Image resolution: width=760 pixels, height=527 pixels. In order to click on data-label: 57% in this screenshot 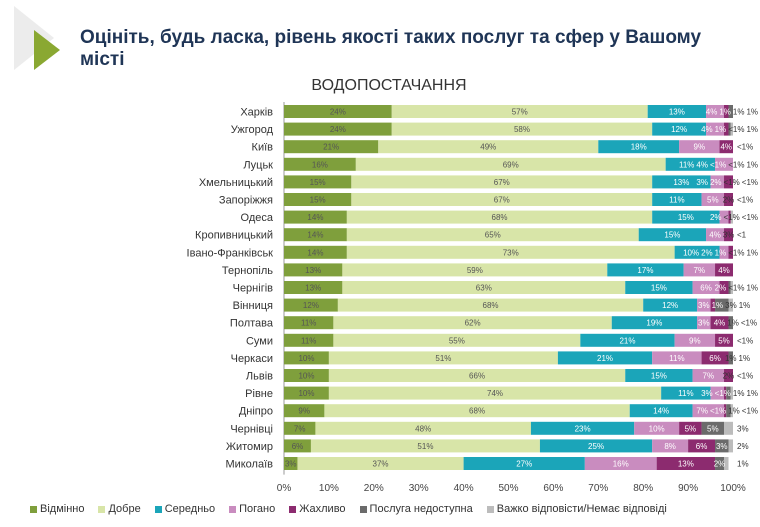, I will do `click(520, 112)`.